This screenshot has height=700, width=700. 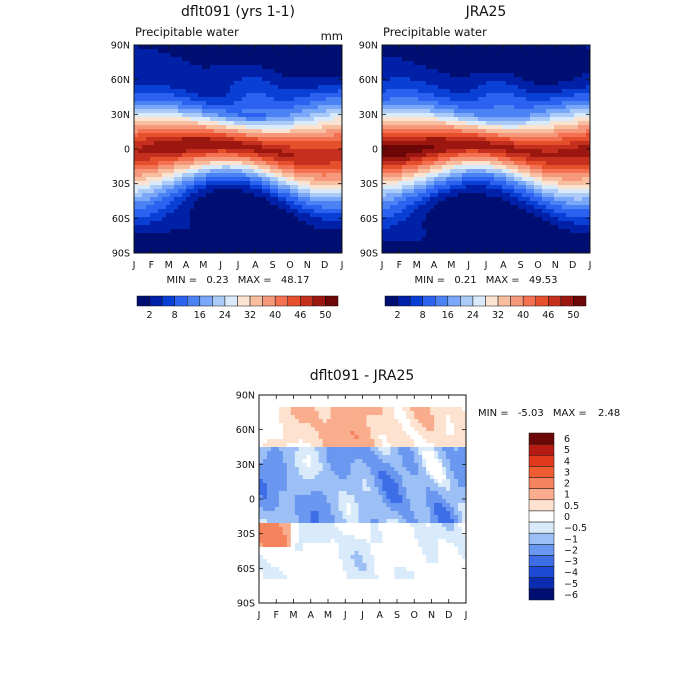 What do you see at coordinates (486, 149) in the screenshot?
I see `panel-obs-field` at bounding box center [486, 149].